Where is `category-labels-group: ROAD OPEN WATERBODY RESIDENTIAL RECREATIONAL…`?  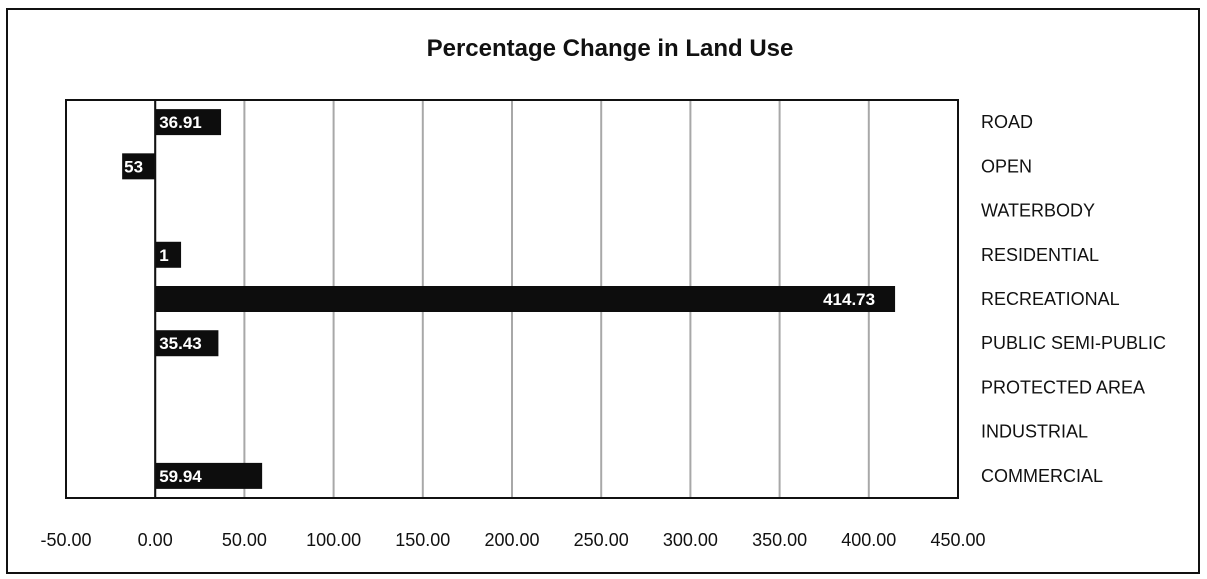 category-labels-group: ROAD OPEN WATERBODY RESIDENTIAL RECREATIONAL… is located at coordinates (1073, 299).